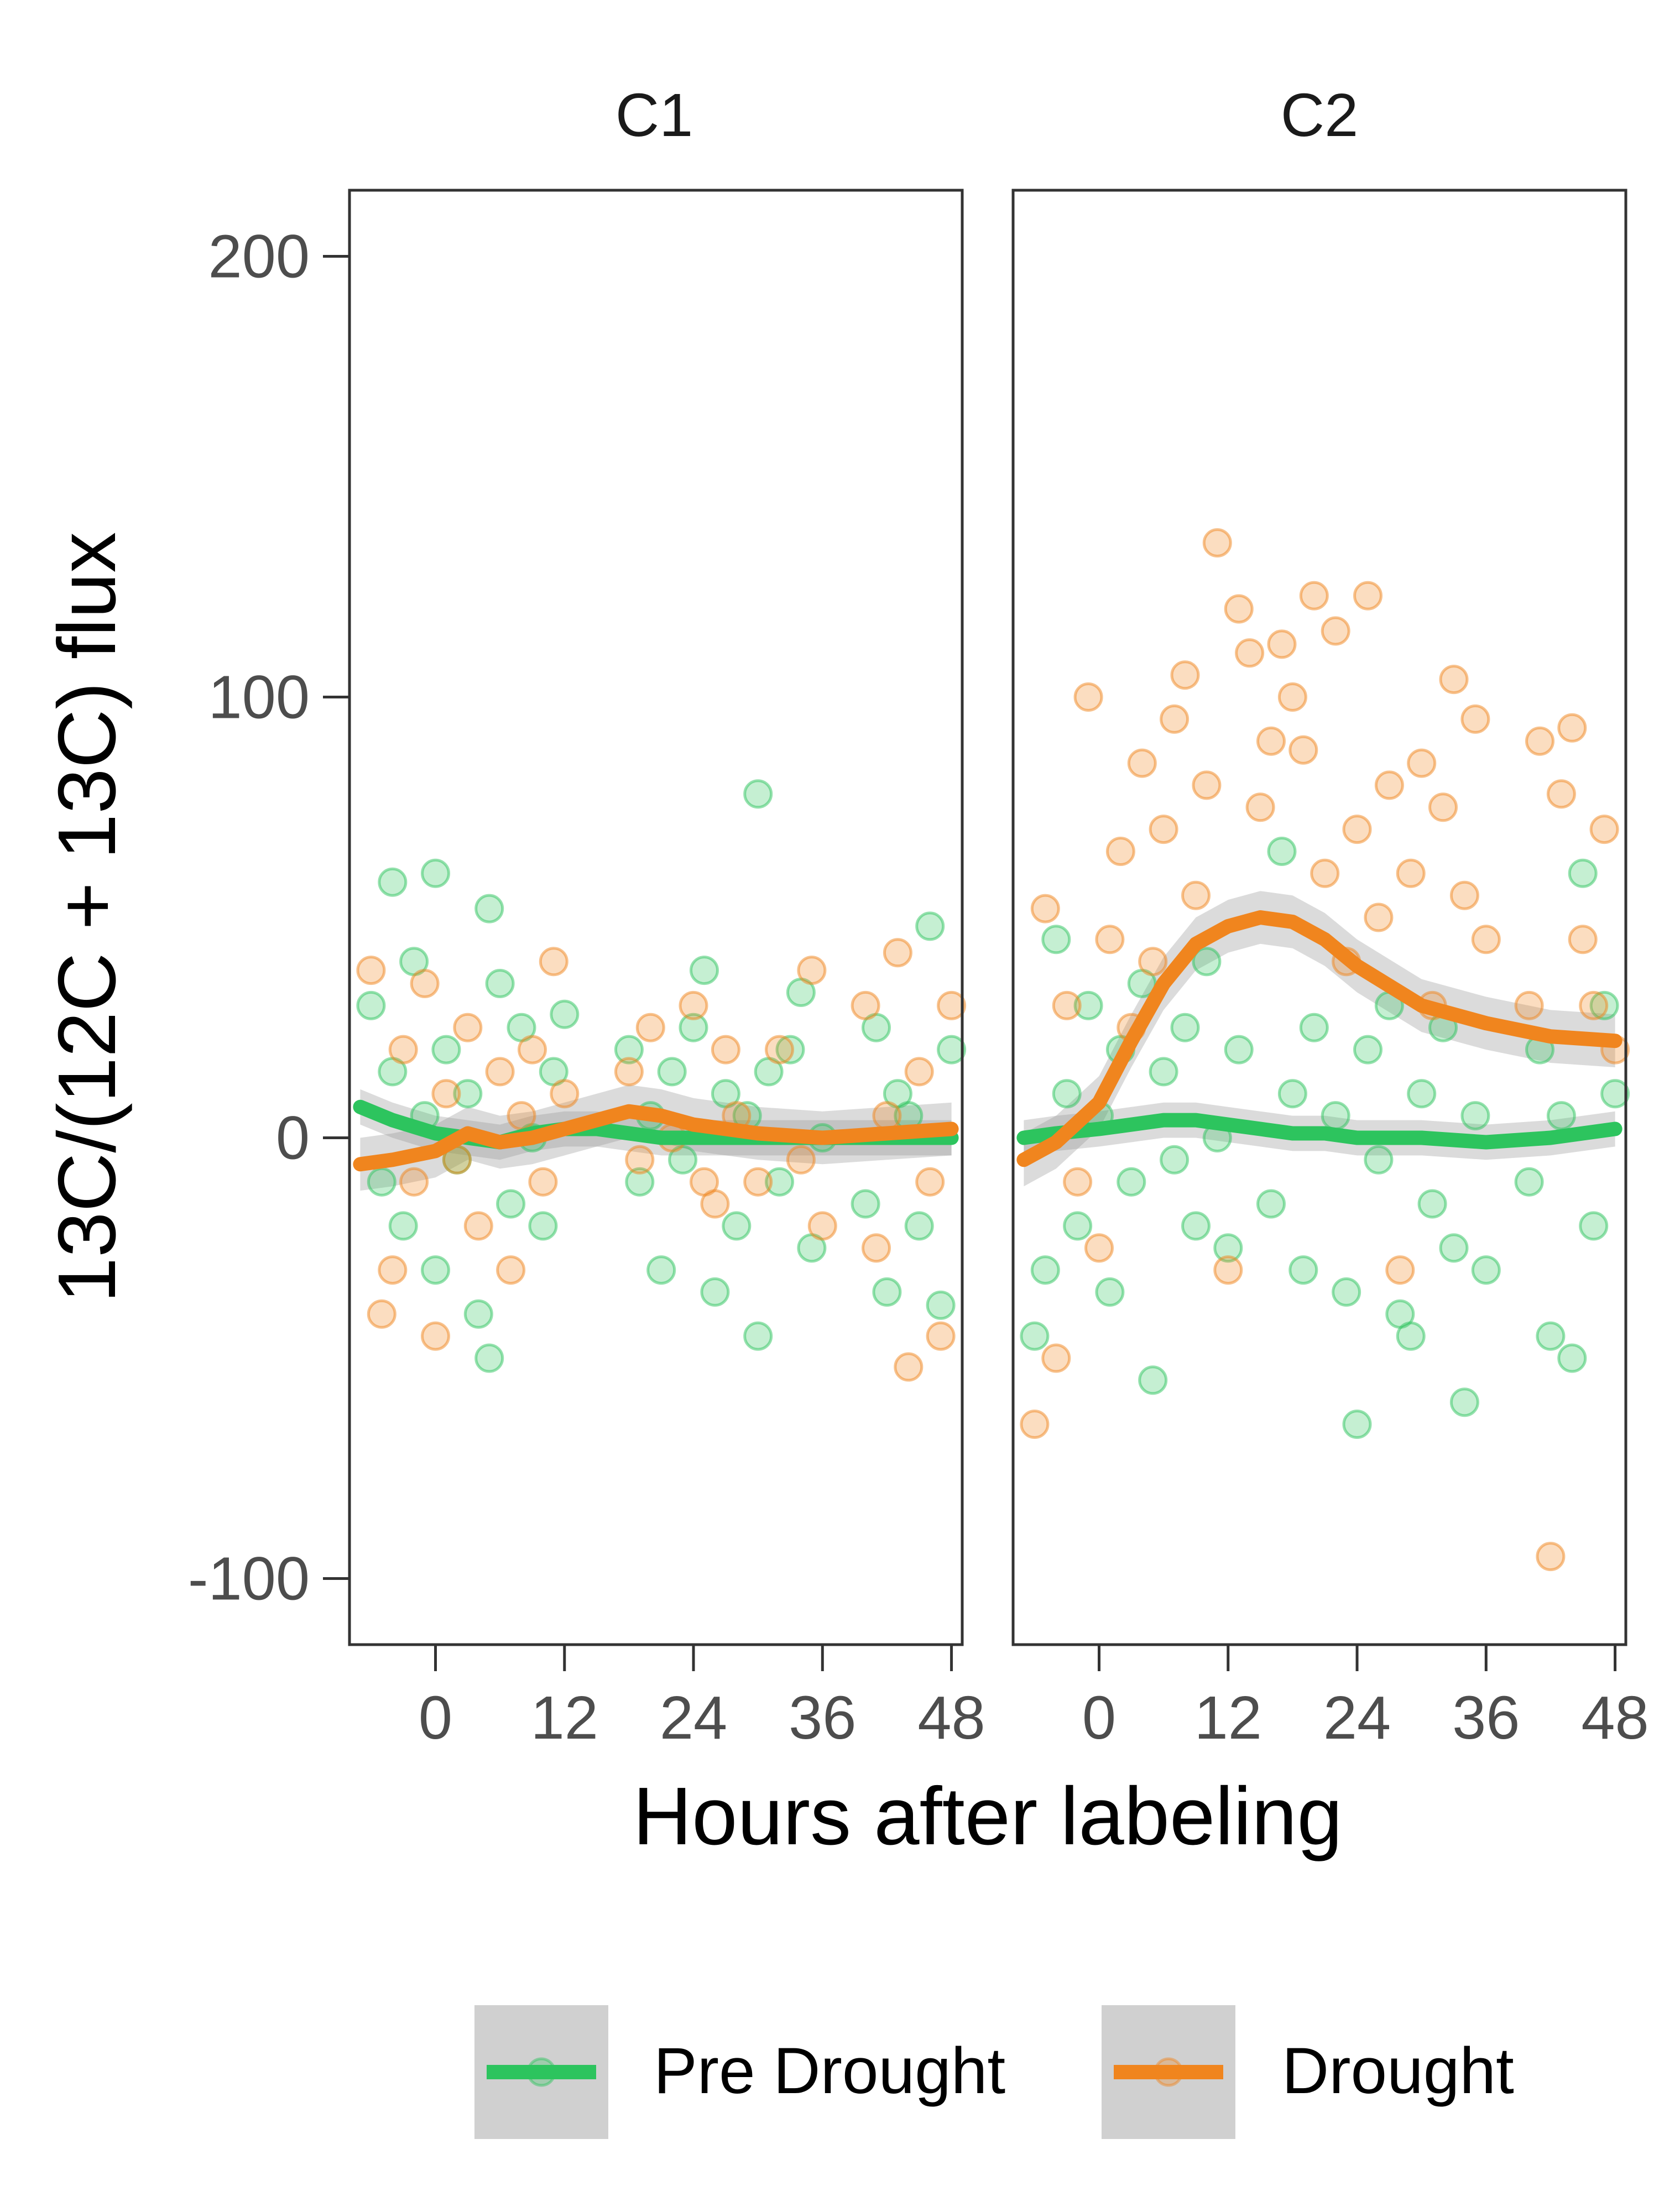  I want to click on y-tick-label: 0, so click(293, 1138).